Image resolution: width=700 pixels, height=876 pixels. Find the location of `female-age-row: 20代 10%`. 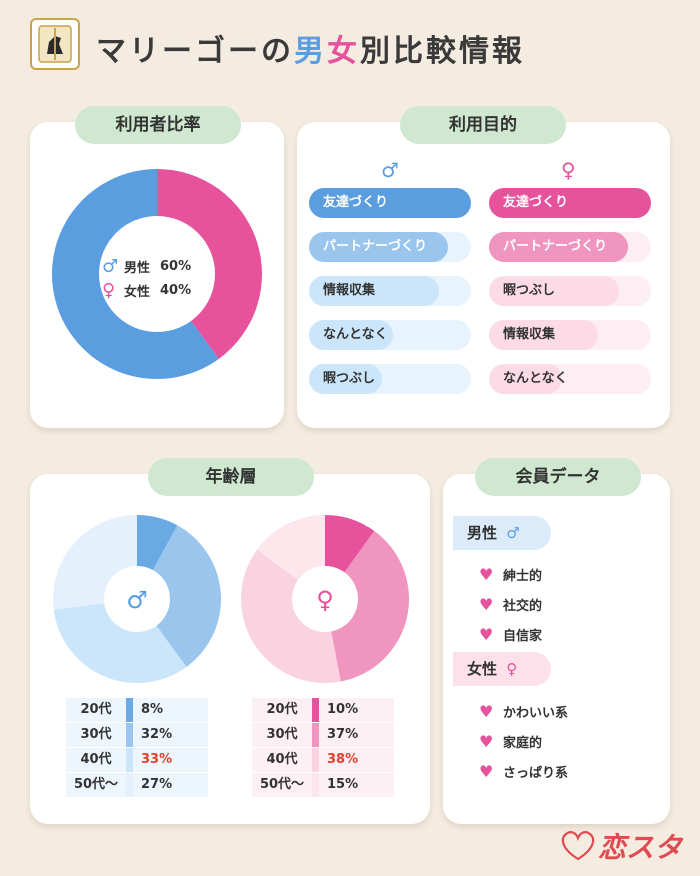

female-age-row: 20代 10% is located at coordinates (323, 710).